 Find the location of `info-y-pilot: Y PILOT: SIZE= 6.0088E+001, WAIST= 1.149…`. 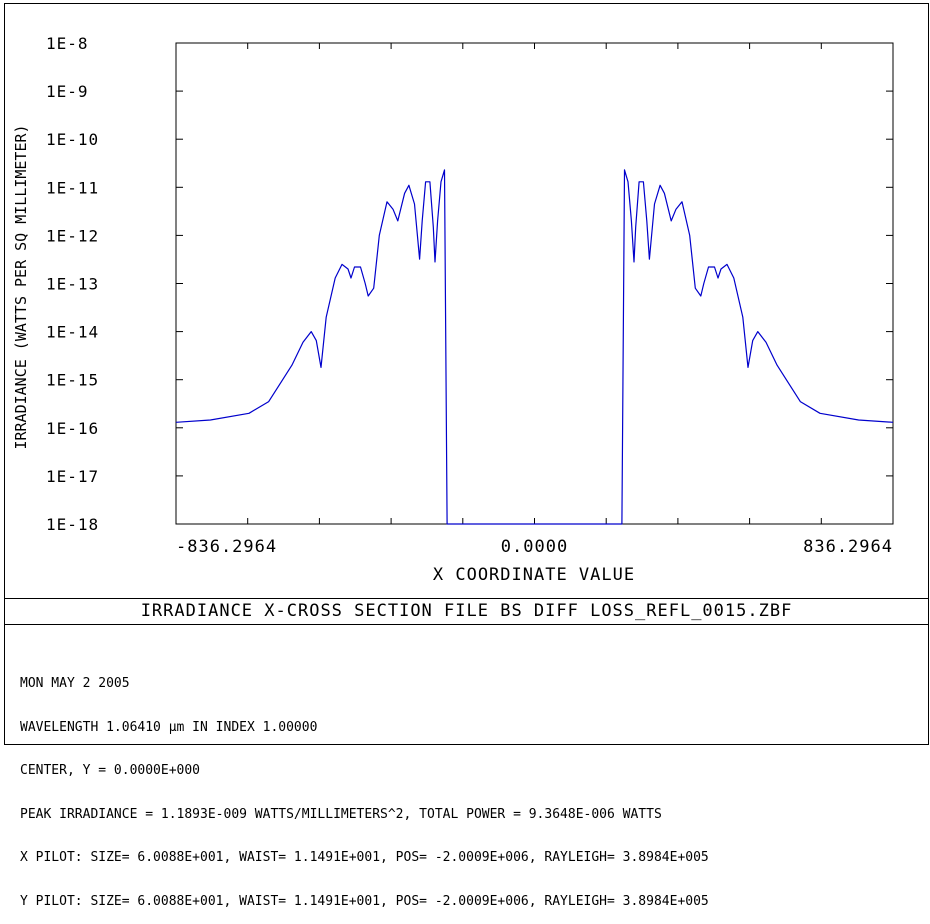

info-y-pilot: Y PILOT: SIZE= 6.0088E+001, WAIST= 1.149… is located at coordinates (364, 901).